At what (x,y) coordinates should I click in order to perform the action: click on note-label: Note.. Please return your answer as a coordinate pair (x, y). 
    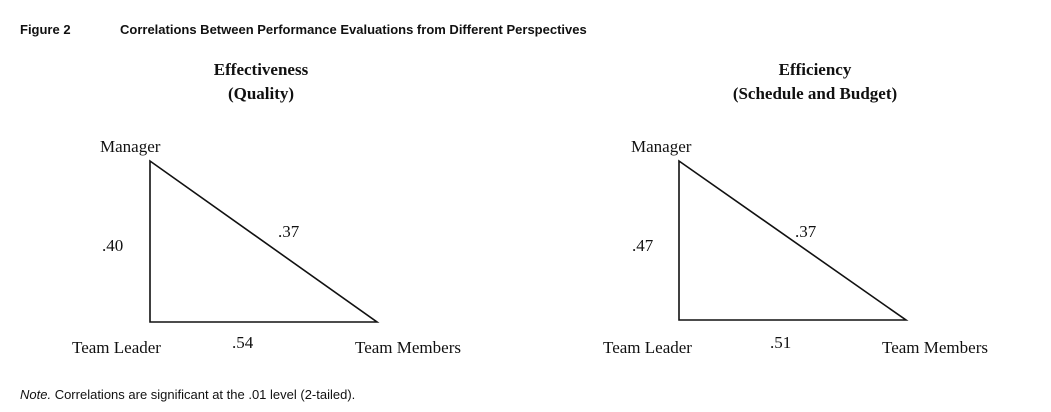
    Looking at the image, I should click on (36, 394).